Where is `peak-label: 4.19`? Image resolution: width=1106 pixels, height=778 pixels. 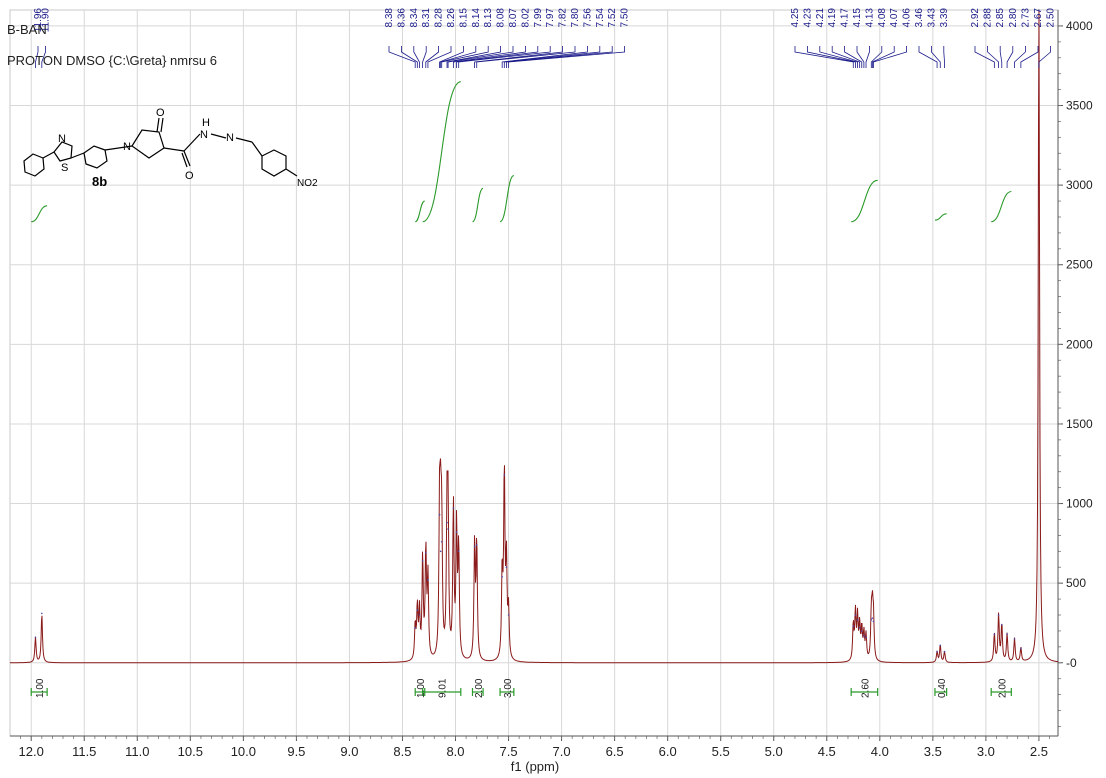
peak-label: 4.19 is located at coordinates (832, 18).